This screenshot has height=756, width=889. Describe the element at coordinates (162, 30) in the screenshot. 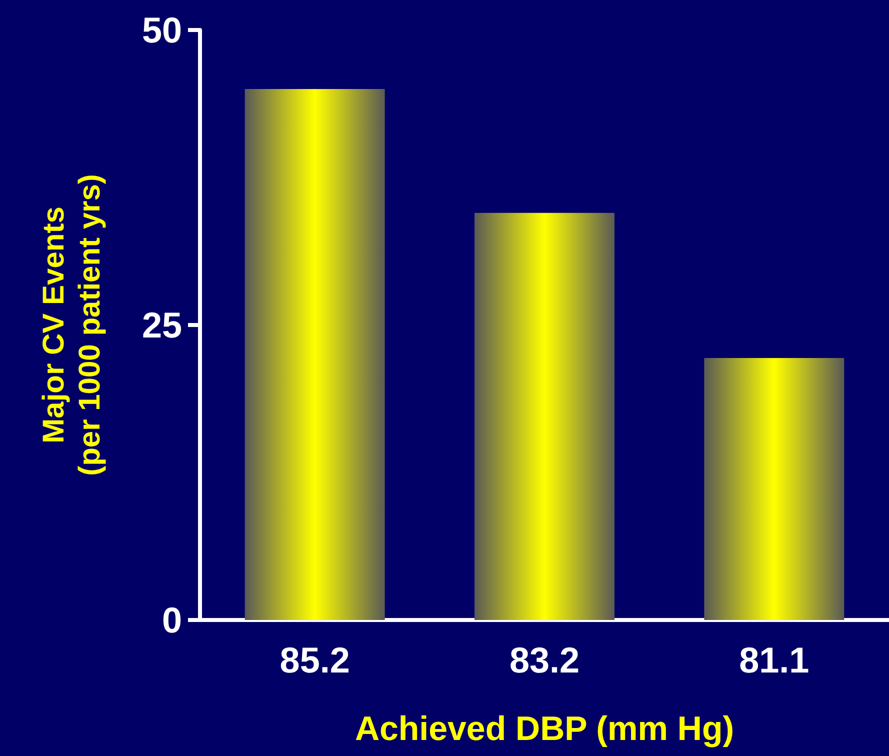

I see `y-tick-label: 50` at that location.